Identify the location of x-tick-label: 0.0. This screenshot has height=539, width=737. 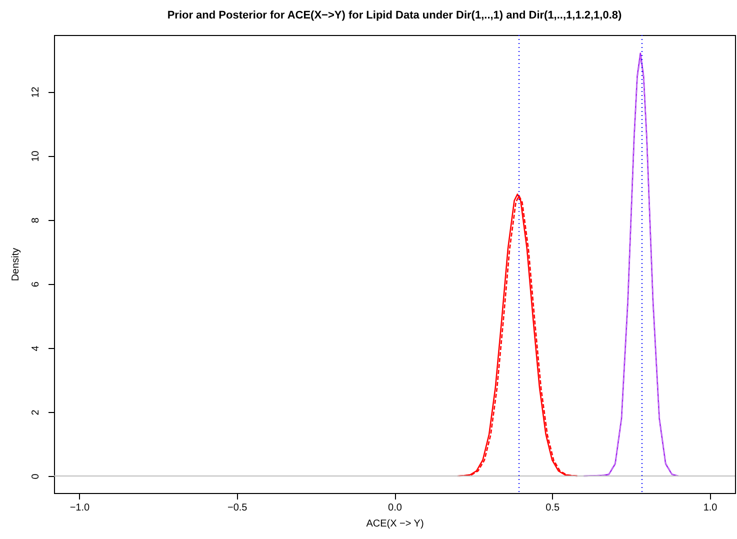
(395, 508).